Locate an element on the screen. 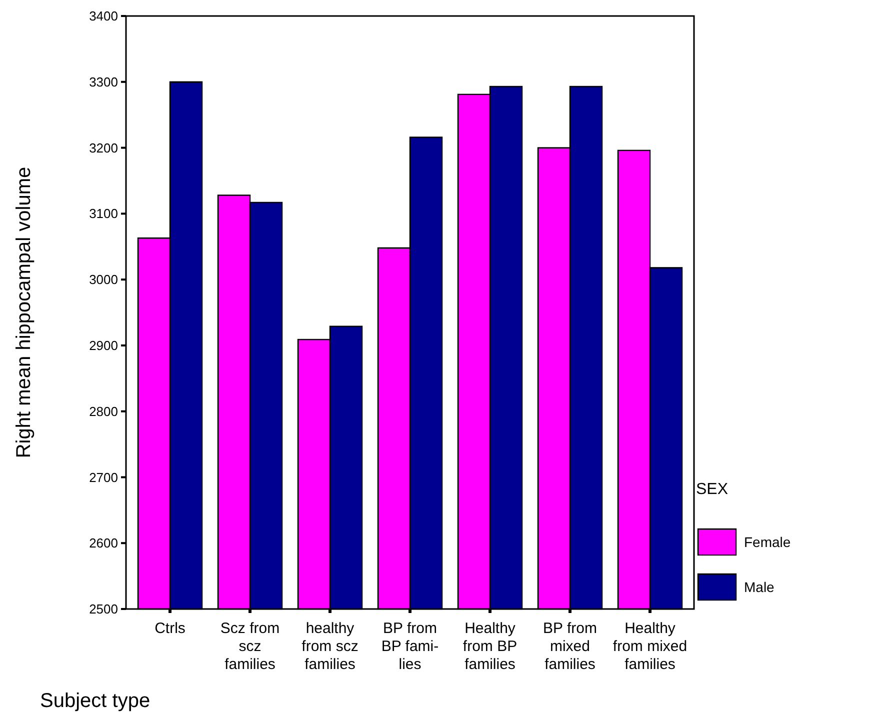  y-tick-label: 3400 is located at coordinates (103, 16).